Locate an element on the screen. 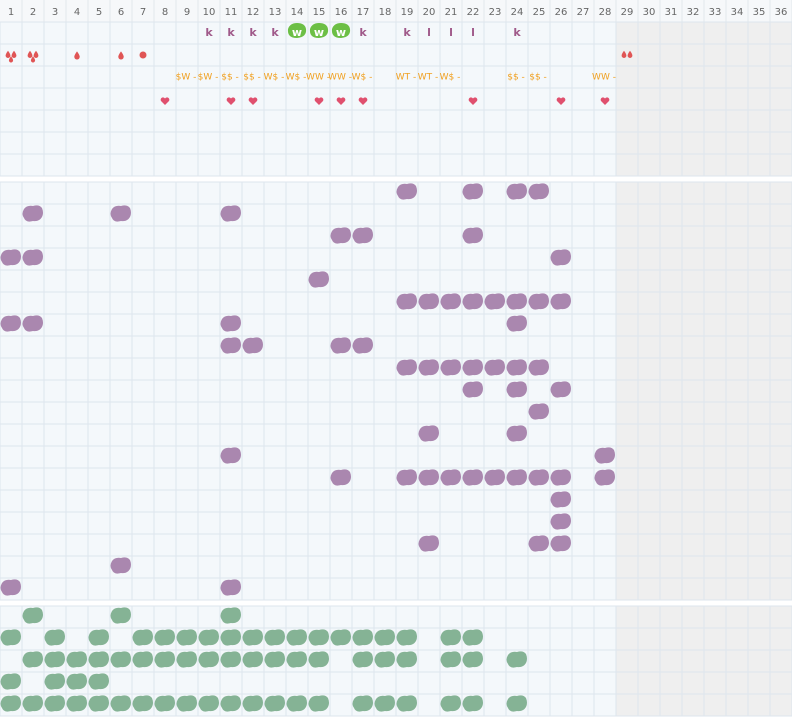  column-number: 22 is located at coordinates (473, 12).